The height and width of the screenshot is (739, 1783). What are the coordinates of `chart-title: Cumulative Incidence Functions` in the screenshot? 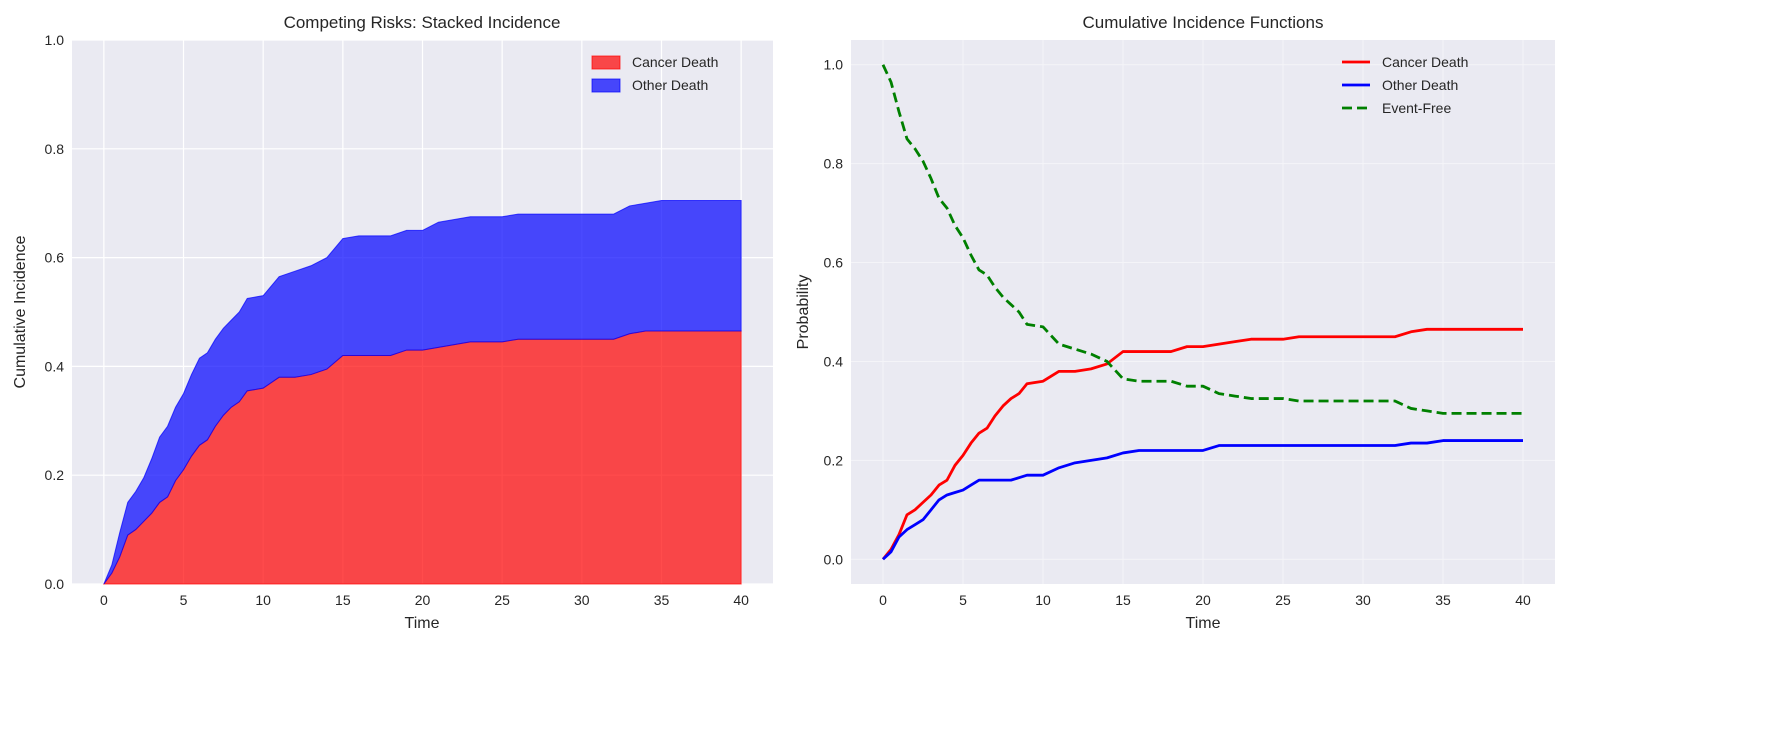 It's located at (1203, 22).